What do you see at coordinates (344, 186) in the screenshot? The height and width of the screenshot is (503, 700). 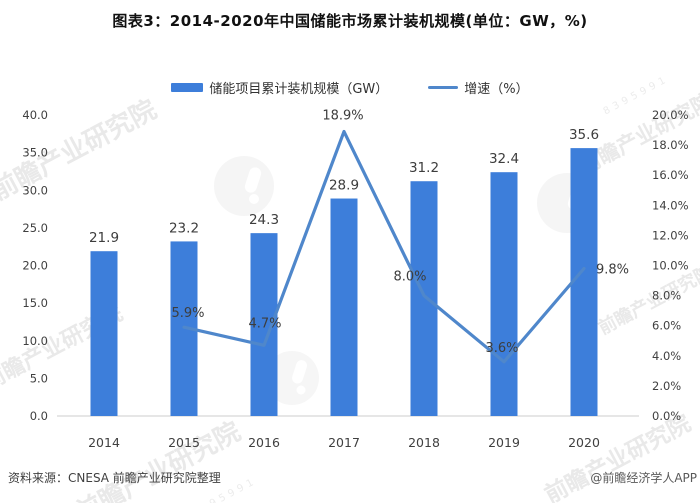 I see `bar-label-2017: 28.9` at bounding box center [344, 186].